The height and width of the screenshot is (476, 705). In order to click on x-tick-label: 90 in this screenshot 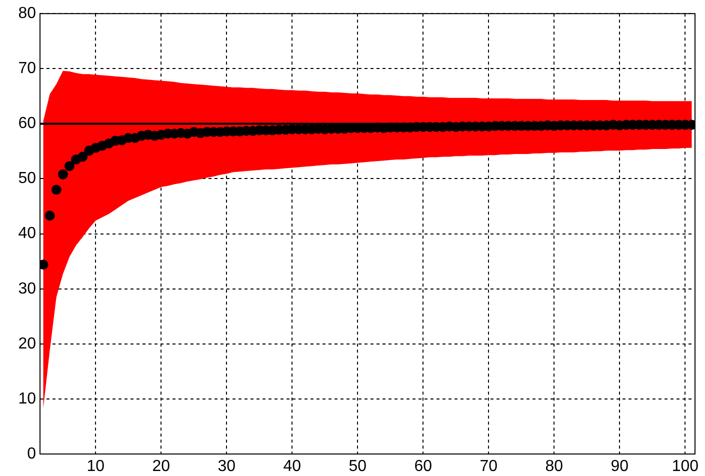, I will do `click(619, 467)`.